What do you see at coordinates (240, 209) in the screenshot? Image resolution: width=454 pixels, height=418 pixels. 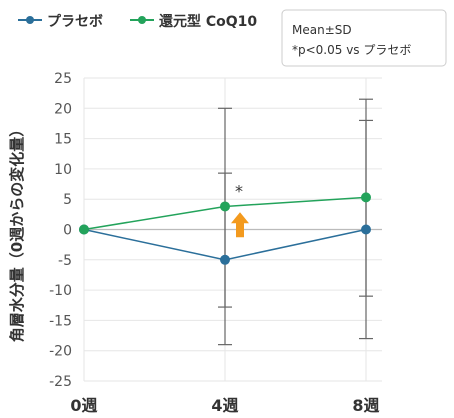 I see `annotations: *` at bounding box center [240, 209].